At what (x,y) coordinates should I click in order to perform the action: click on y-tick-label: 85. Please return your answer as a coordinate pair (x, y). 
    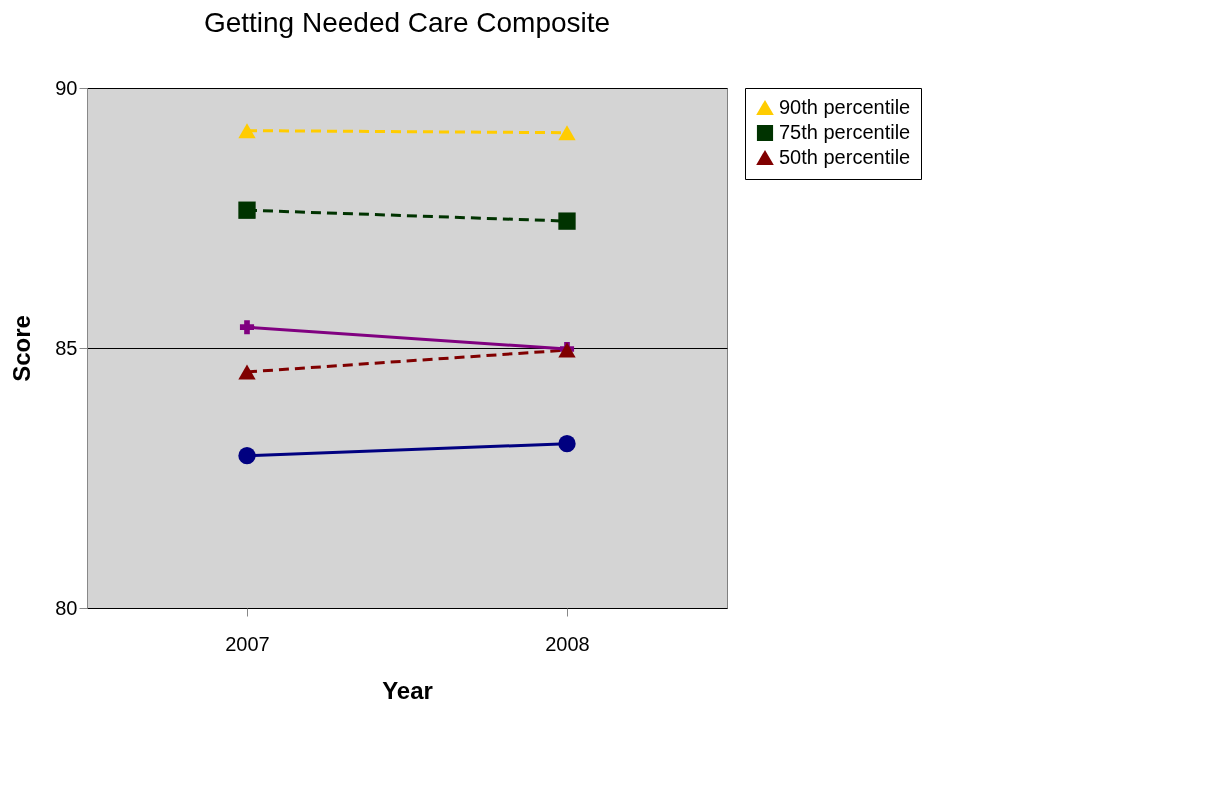
    Looking at the image, I should click on (66, 347).